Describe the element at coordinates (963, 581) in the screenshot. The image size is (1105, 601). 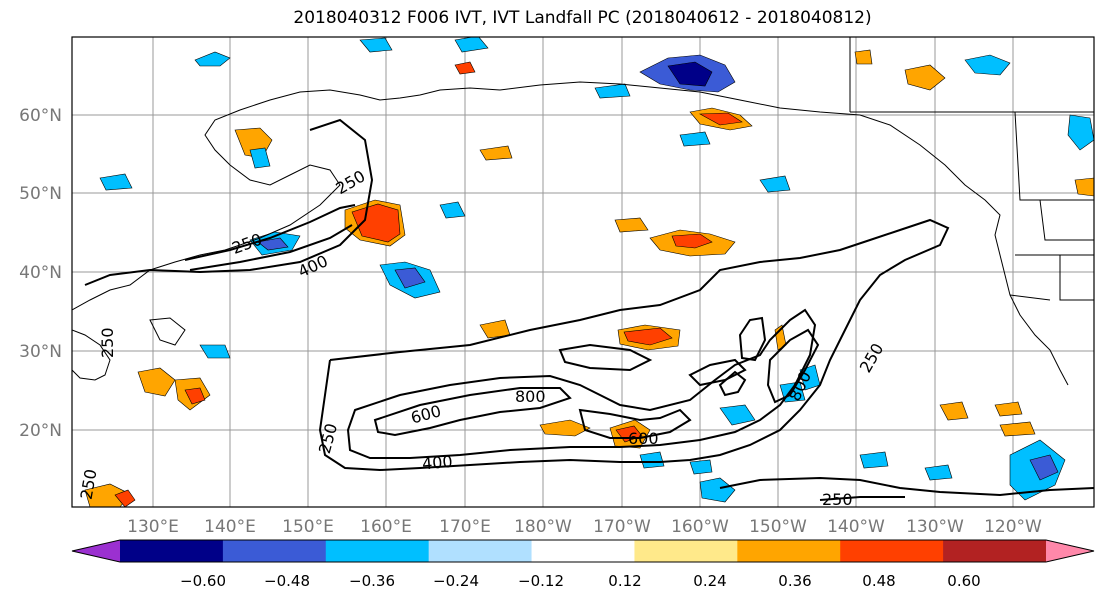
I see `colorbar-tick-label: 0.60` at that location.